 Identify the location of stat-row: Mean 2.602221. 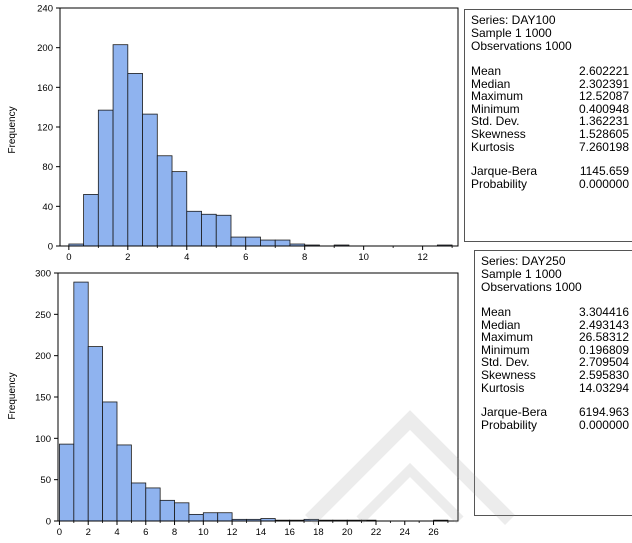
(550, 71).